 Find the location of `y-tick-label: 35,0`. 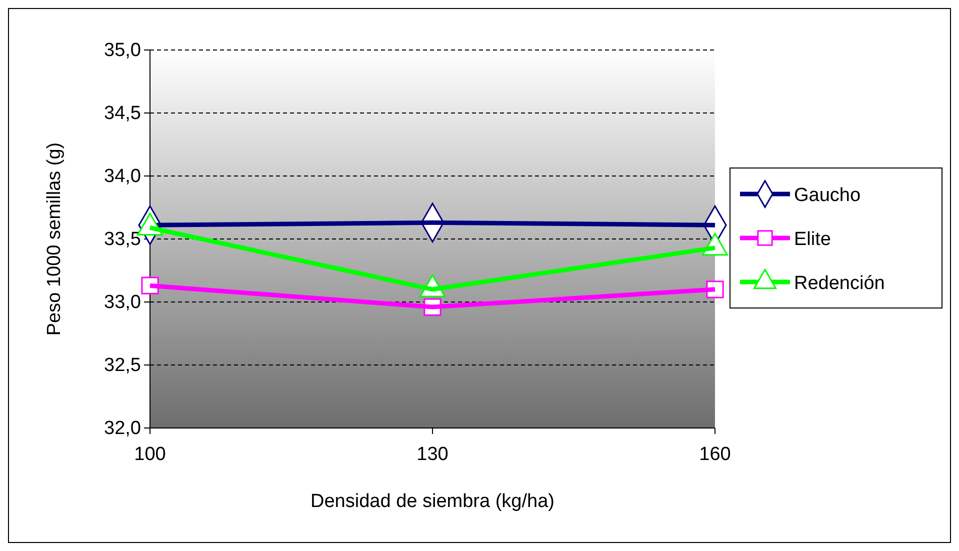

y-tick-label: 35,0 is located at coordinates (122, 51).